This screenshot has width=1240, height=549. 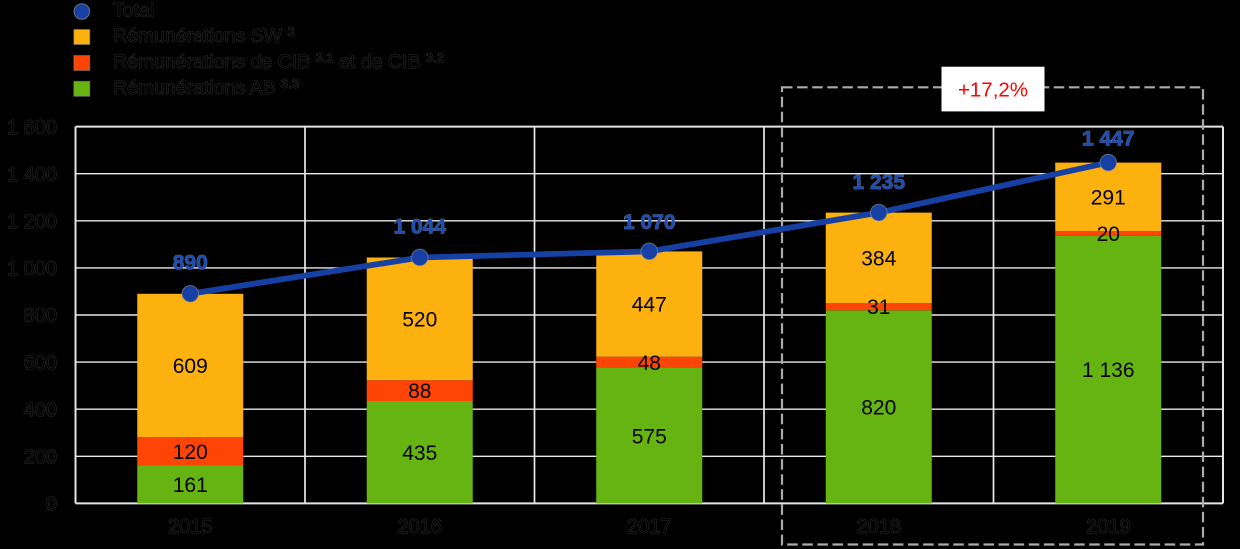 What do you see at coordinates (32, 269) in the screenshot?
I see `svg-text: 1 000` at bounding box center [32, 269].